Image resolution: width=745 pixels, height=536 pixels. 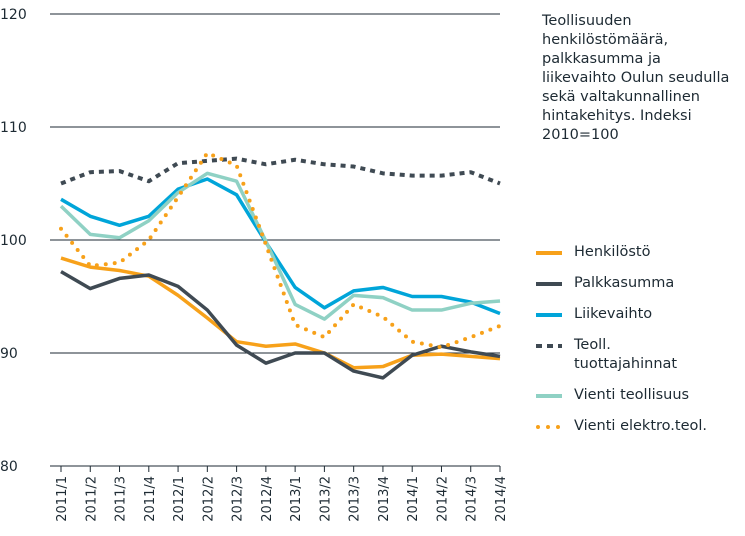 I want to click on legend-item: Vienti elektro.teol., so click(x=636, y=426).